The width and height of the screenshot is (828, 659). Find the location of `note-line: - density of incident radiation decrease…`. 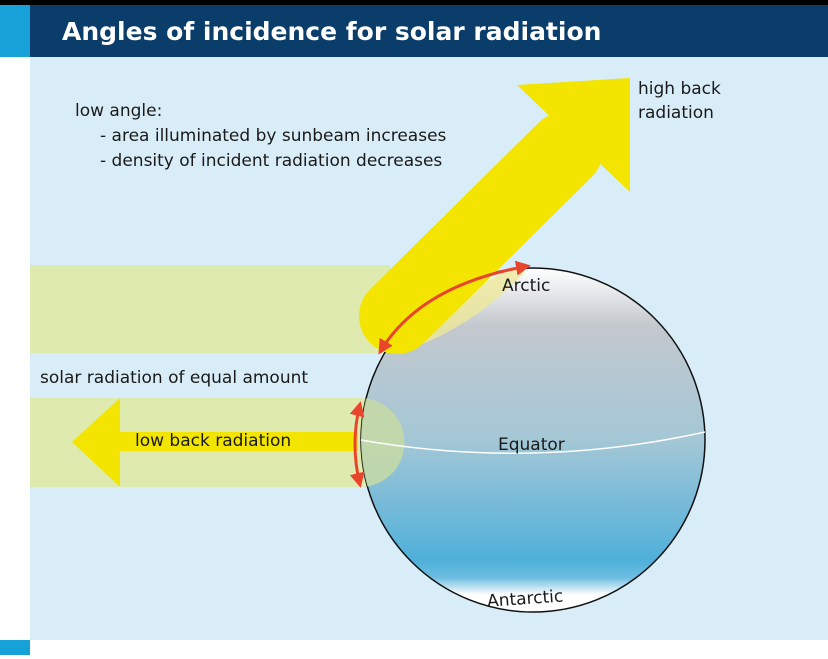

note-line: - density of incident radiation decrease… is located at coordinates (271, 161).